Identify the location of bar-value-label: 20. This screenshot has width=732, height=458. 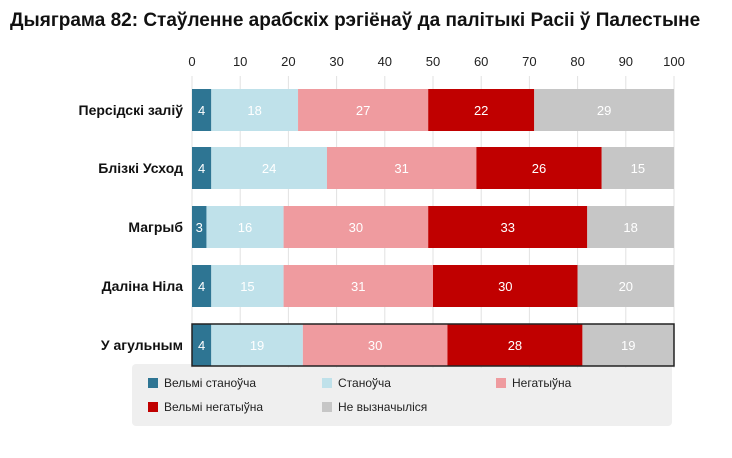
(626, 286).